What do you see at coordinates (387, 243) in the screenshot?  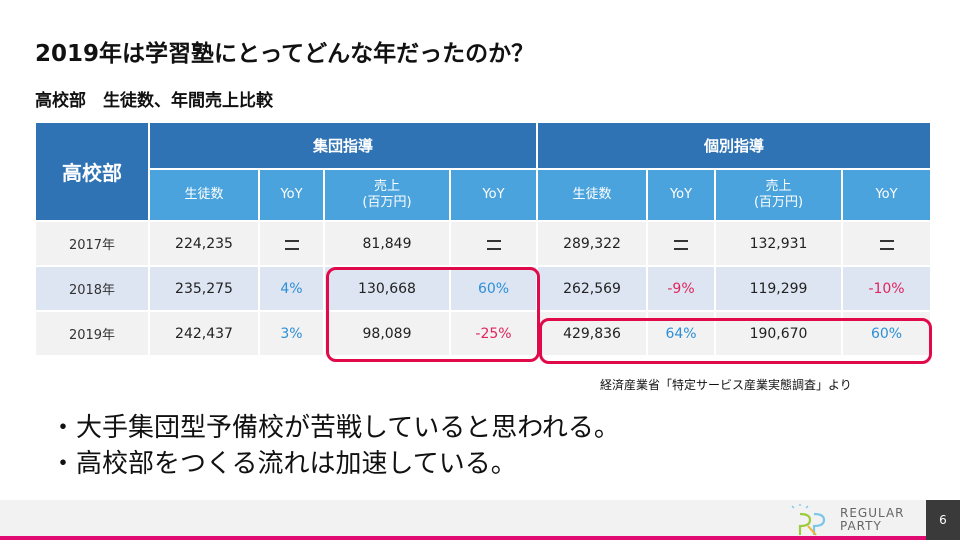 I see `sales-cell: 81,849` at bounding box center [387, 243].